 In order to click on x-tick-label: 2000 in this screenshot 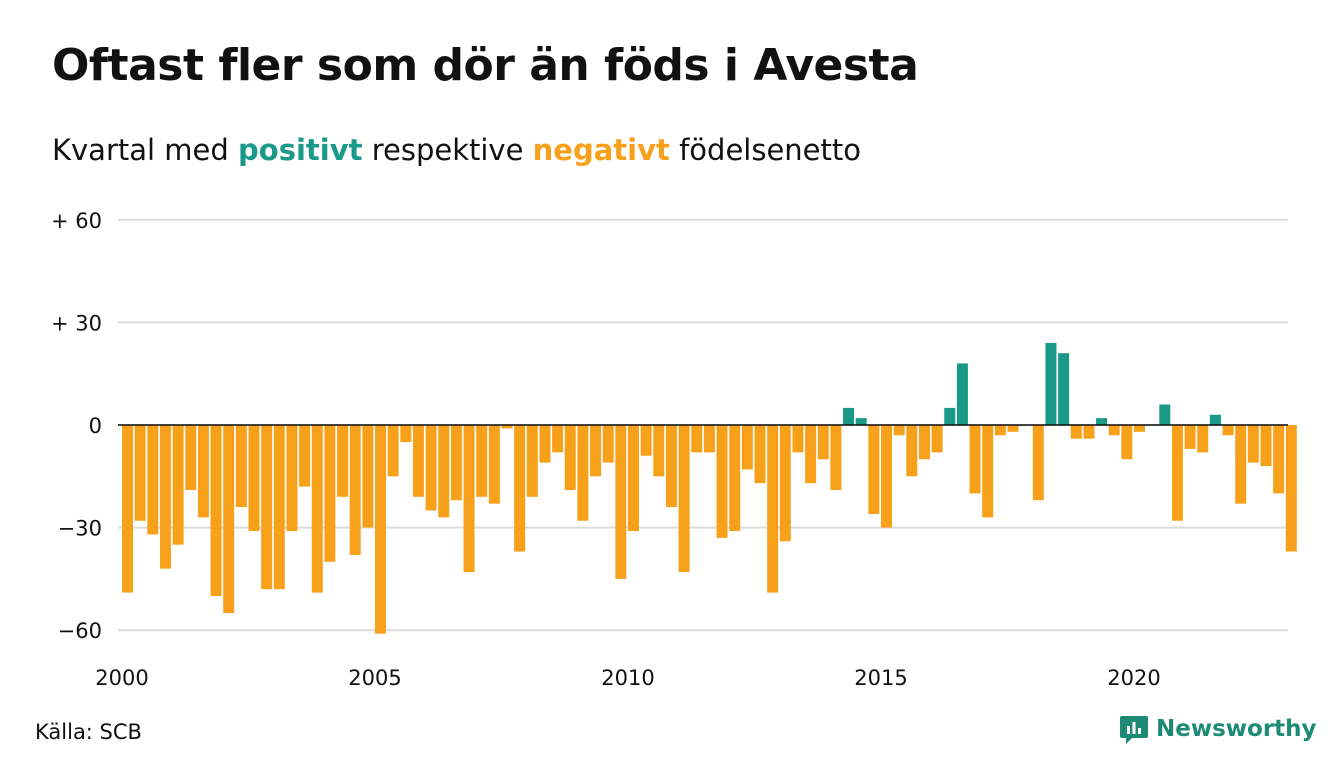, I will do `click(121, 678)`.